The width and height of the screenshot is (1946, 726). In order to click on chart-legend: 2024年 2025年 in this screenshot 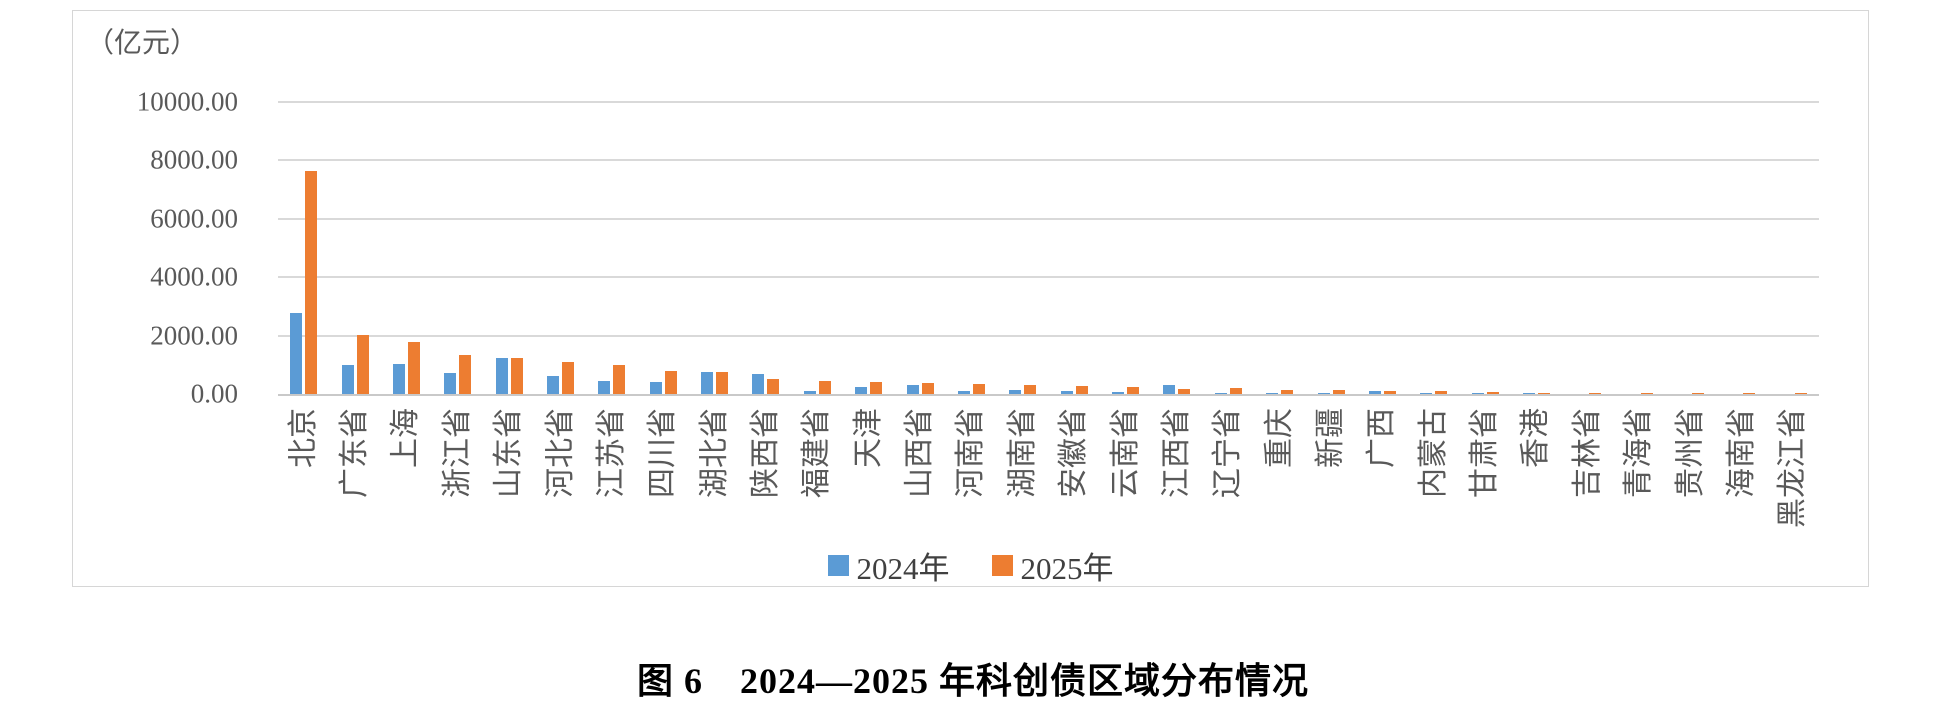, I will do `click(970, 565)`.